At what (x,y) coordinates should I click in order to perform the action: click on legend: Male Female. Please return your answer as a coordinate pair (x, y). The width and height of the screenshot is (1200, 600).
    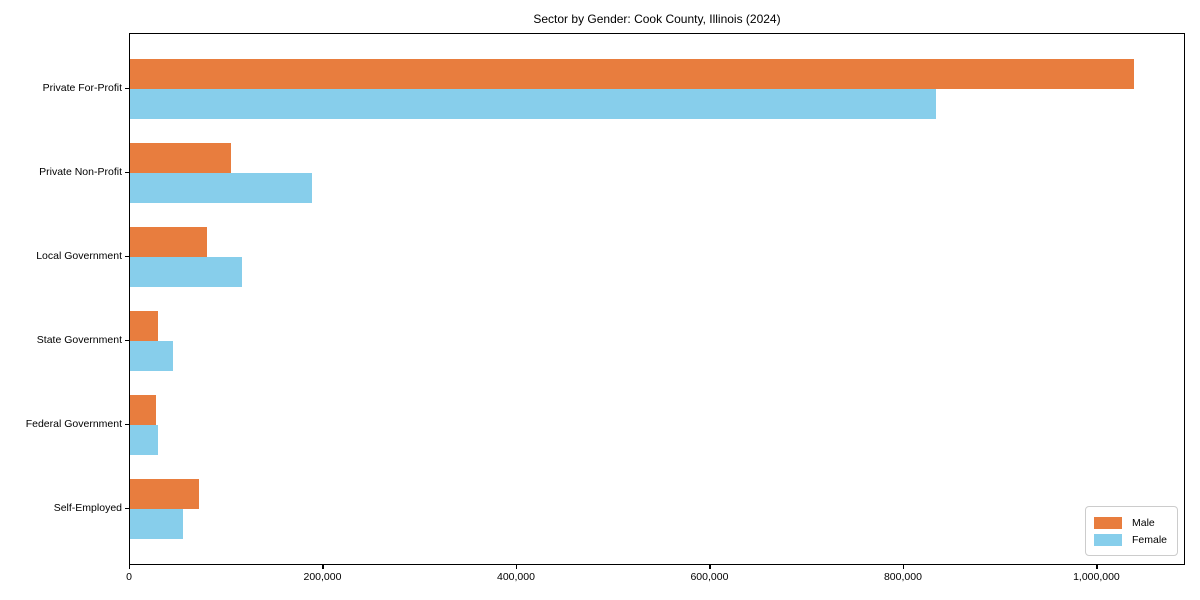
    Looking at the image, I should click on (1131, 531).